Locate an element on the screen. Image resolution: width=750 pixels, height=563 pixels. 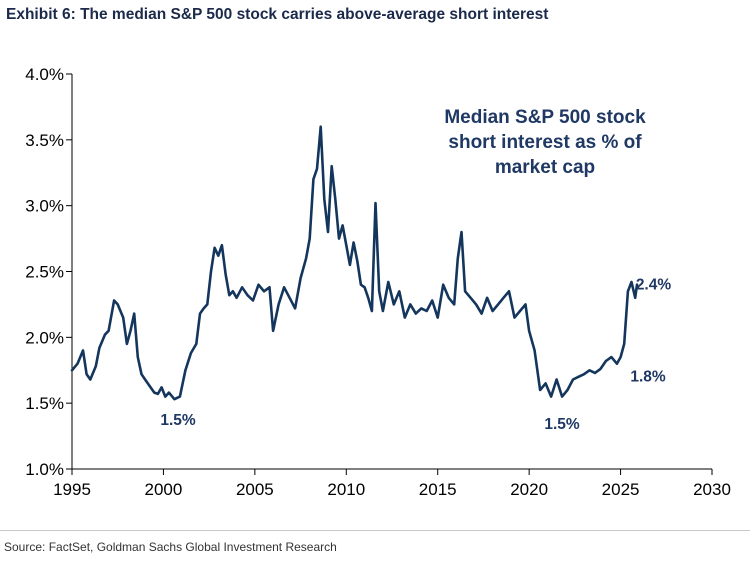
y-tick-label: 2.0% is located at coordinates (44, 337).